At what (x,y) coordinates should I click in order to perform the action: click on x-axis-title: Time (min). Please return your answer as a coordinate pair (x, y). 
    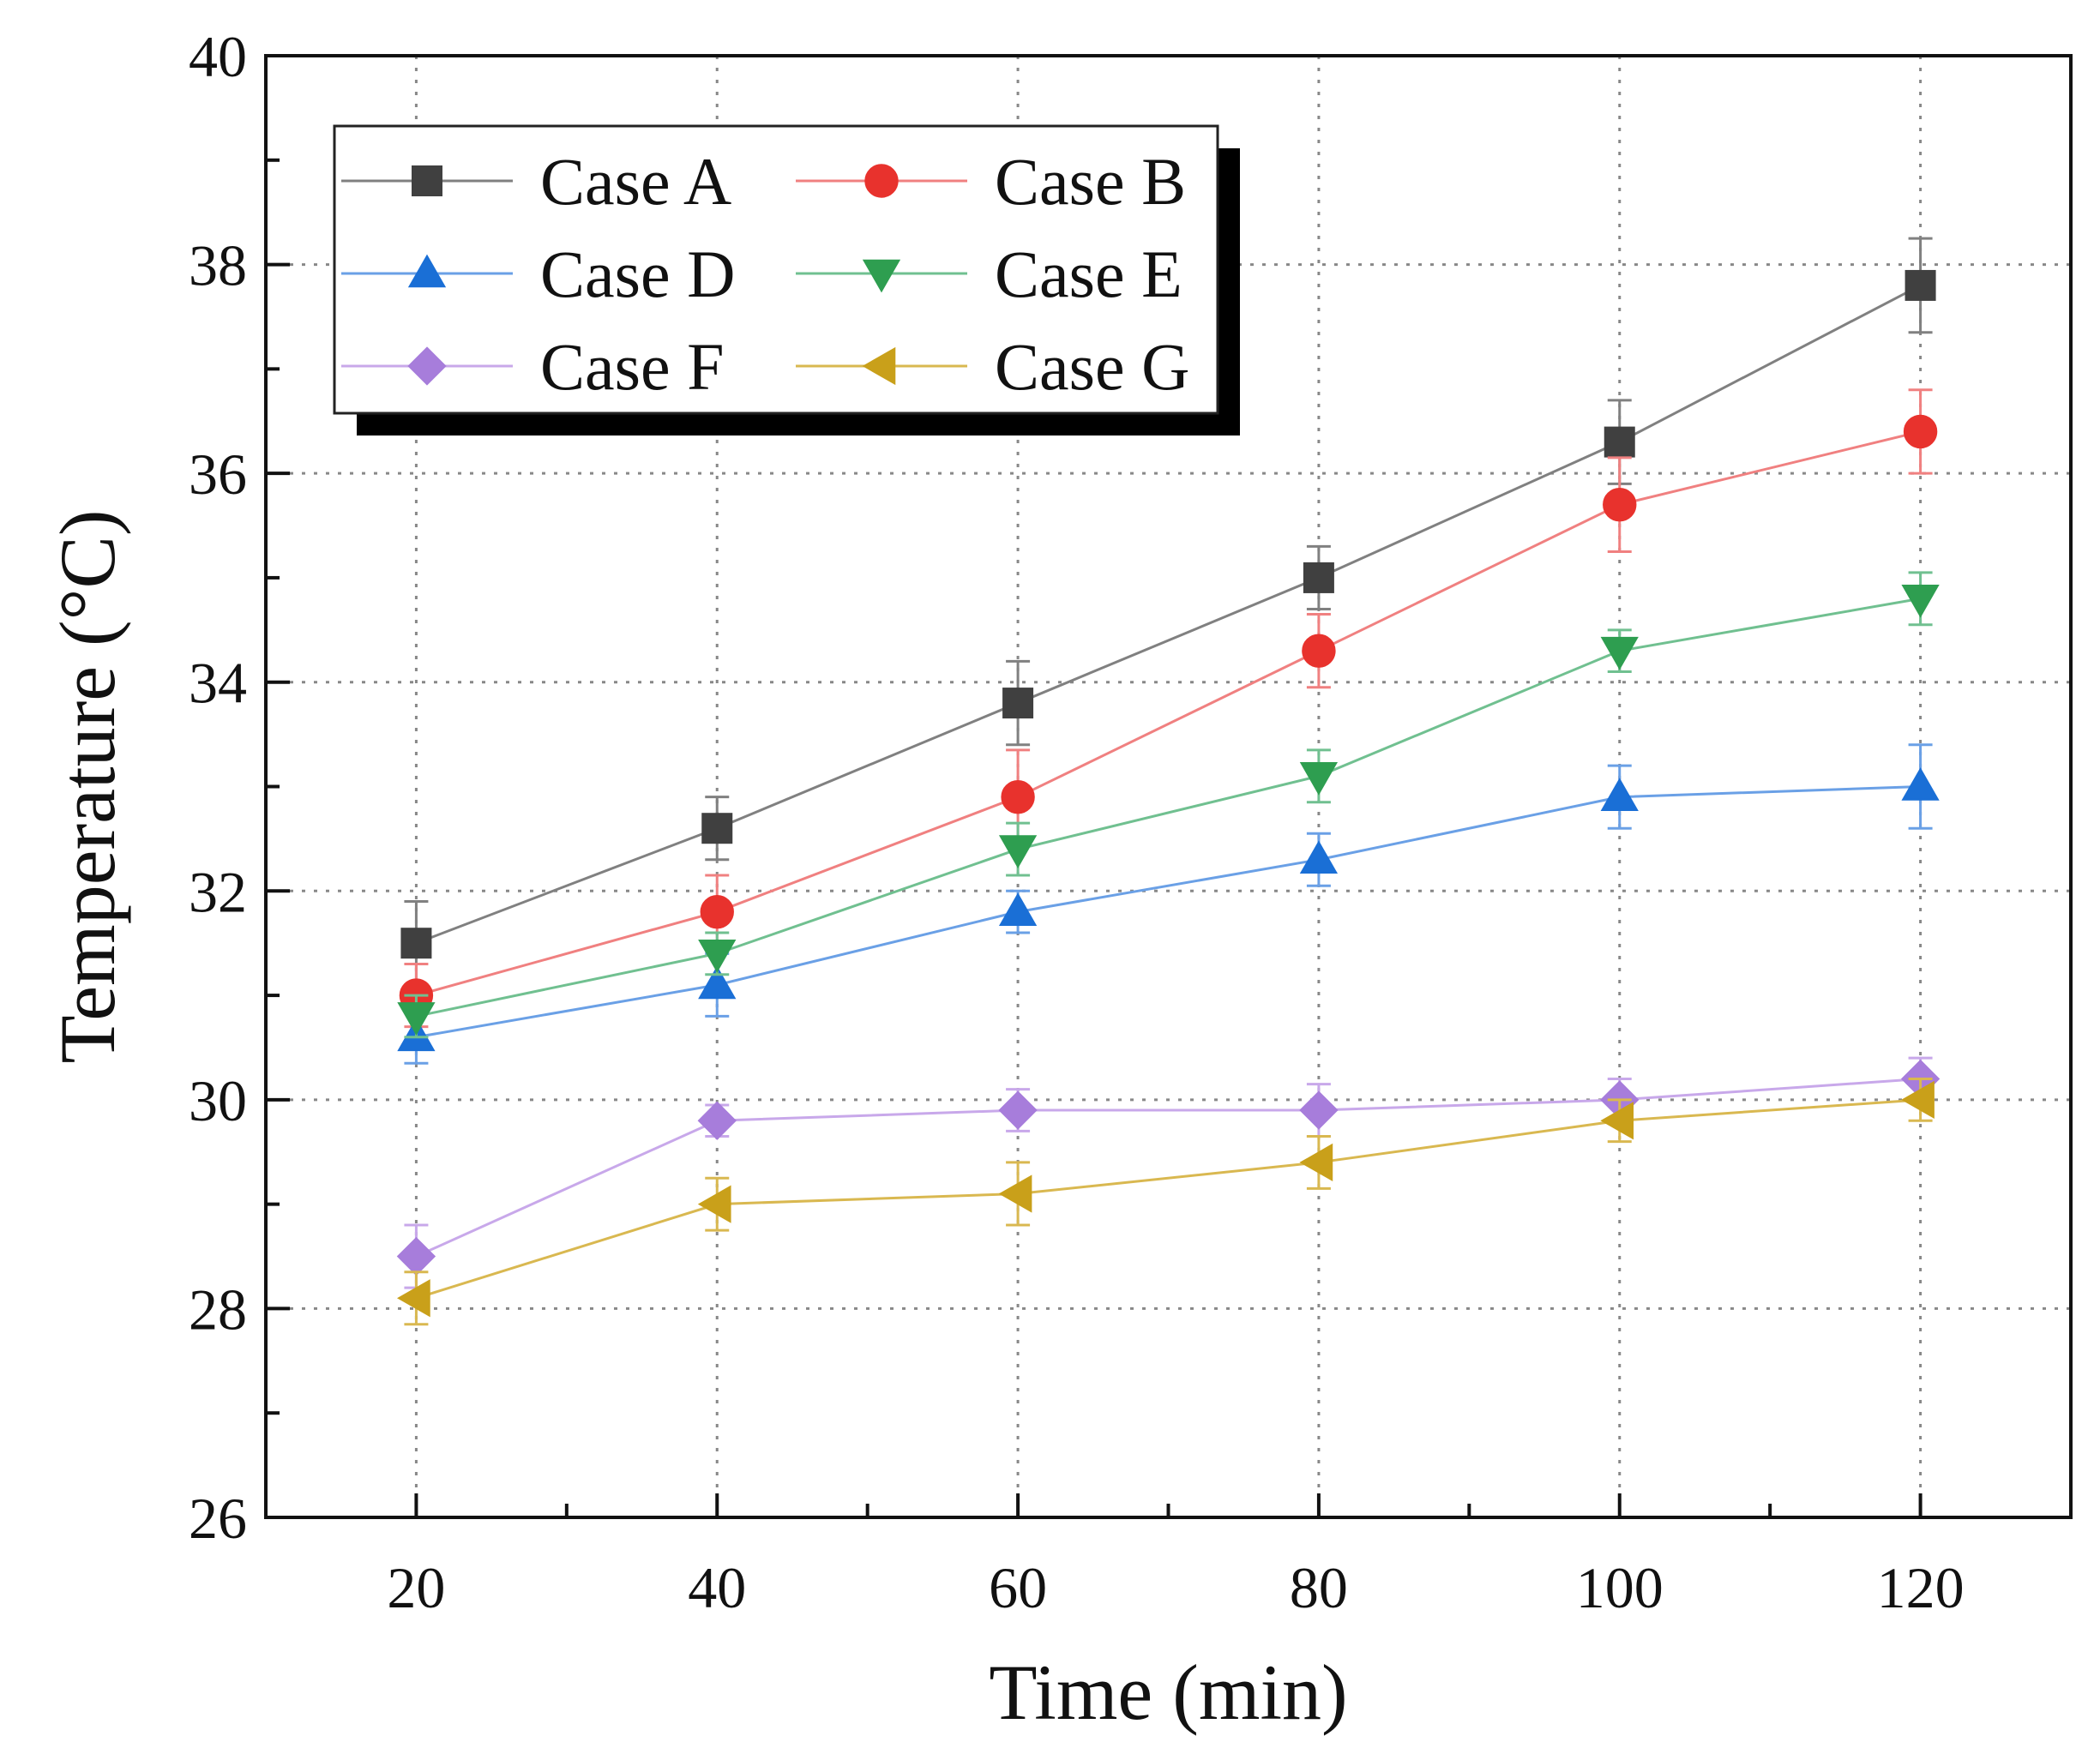
    Looking at the image, I should click on (1168, 1692).